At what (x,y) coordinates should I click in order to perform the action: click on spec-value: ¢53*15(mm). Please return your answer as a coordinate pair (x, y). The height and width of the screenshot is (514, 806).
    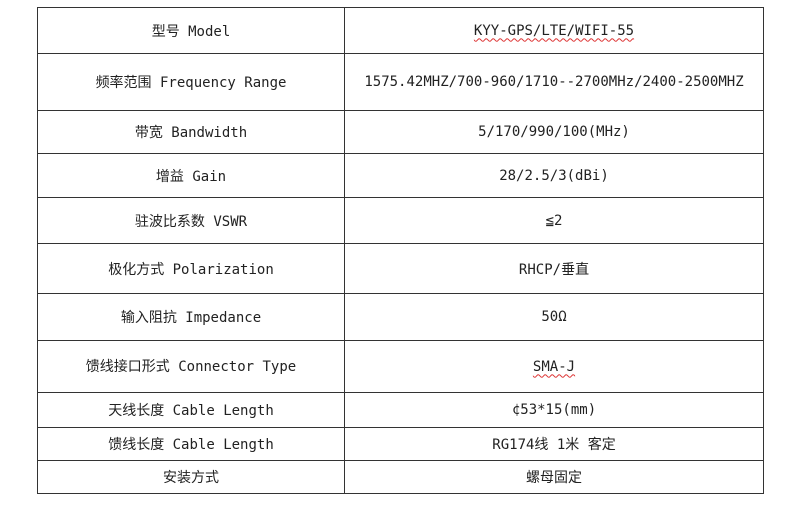
    Looking at the image, I should click on (554, 410).